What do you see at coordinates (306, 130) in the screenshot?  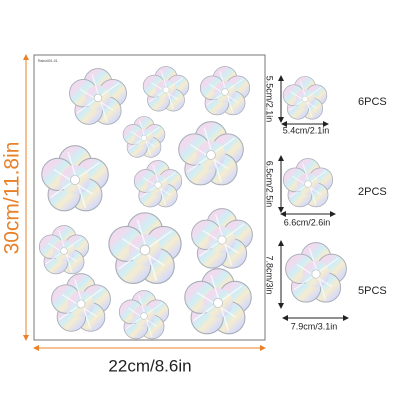 I see `size-width: 5.4cm/2.1in` at bounding box center [306, 130].